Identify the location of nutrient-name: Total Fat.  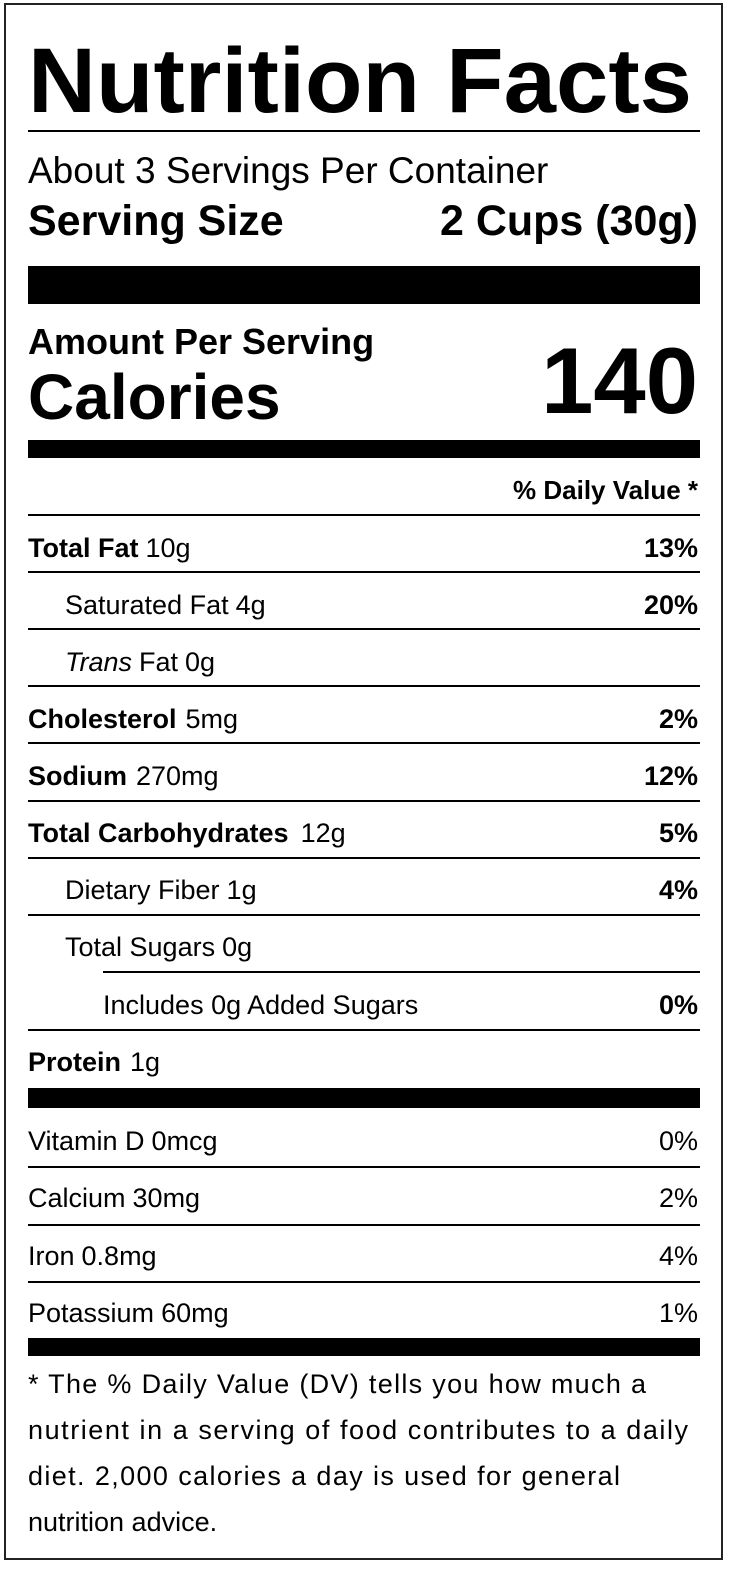
(83, 548).